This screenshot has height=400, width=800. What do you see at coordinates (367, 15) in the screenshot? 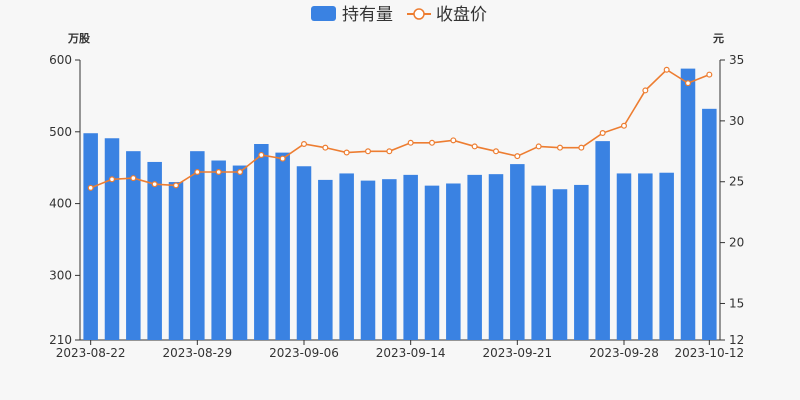
I see `legend-label-holdings: 持有量` at bounding box center [367, 15].